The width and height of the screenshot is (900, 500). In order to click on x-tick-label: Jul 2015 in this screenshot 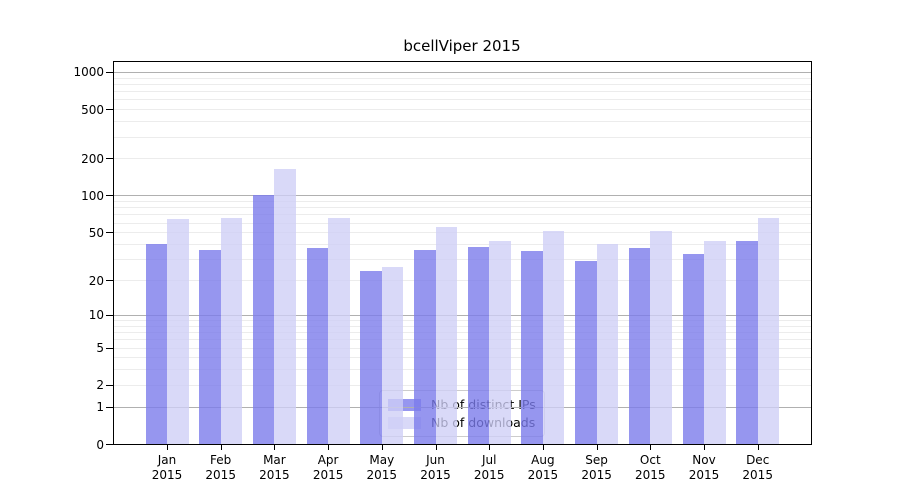, I will do `click(489, 467)`.